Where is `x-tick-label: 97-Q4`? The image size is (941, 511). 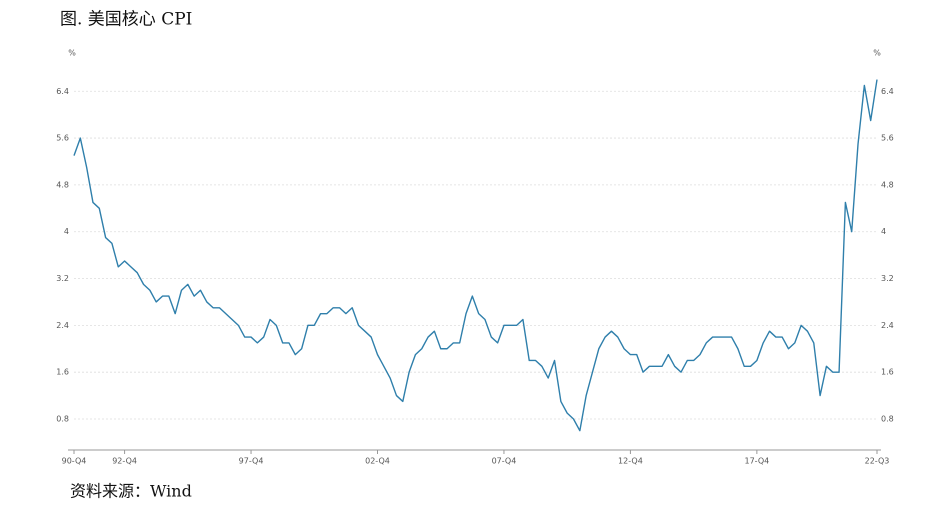 x-tick-label: 97-Q4 is located at coordinates (251, 461).